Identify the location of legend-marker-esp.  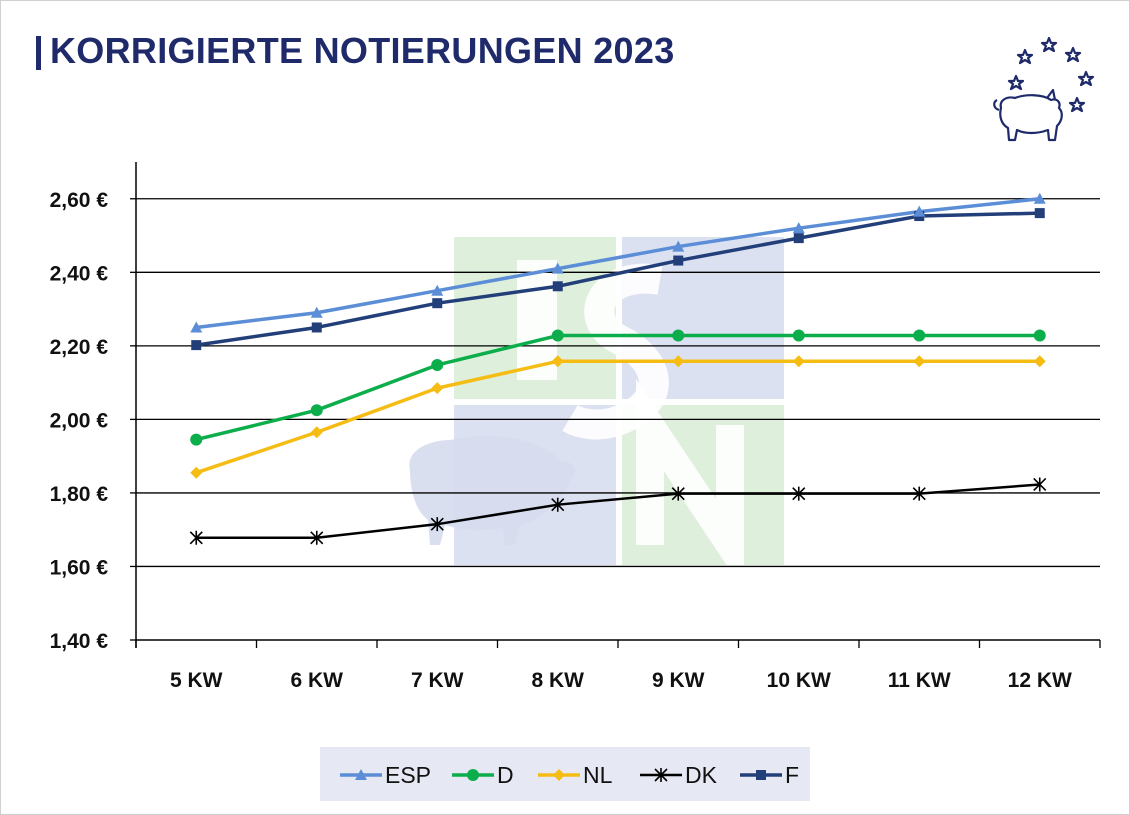
(361, 774).